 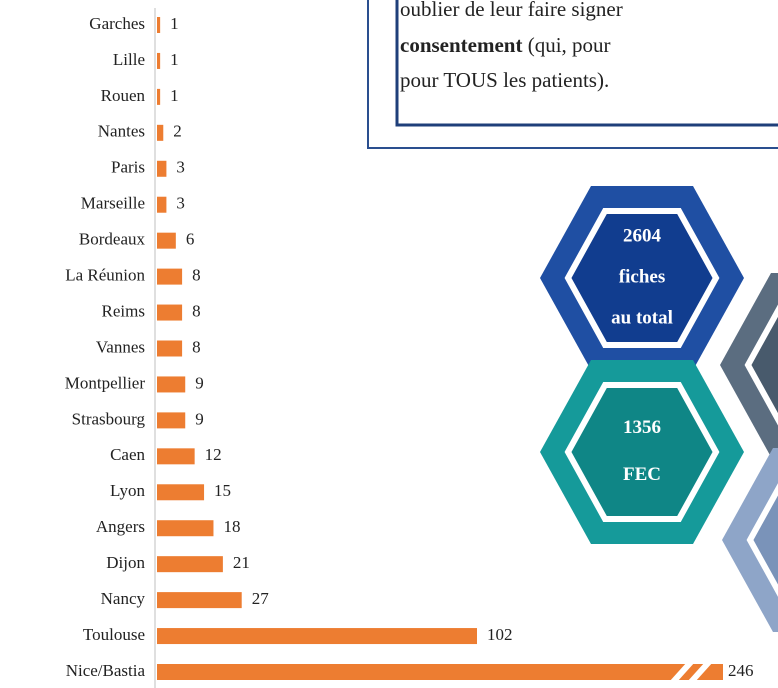 I want to click on category-label: Reims, so click(x=123, y=310).